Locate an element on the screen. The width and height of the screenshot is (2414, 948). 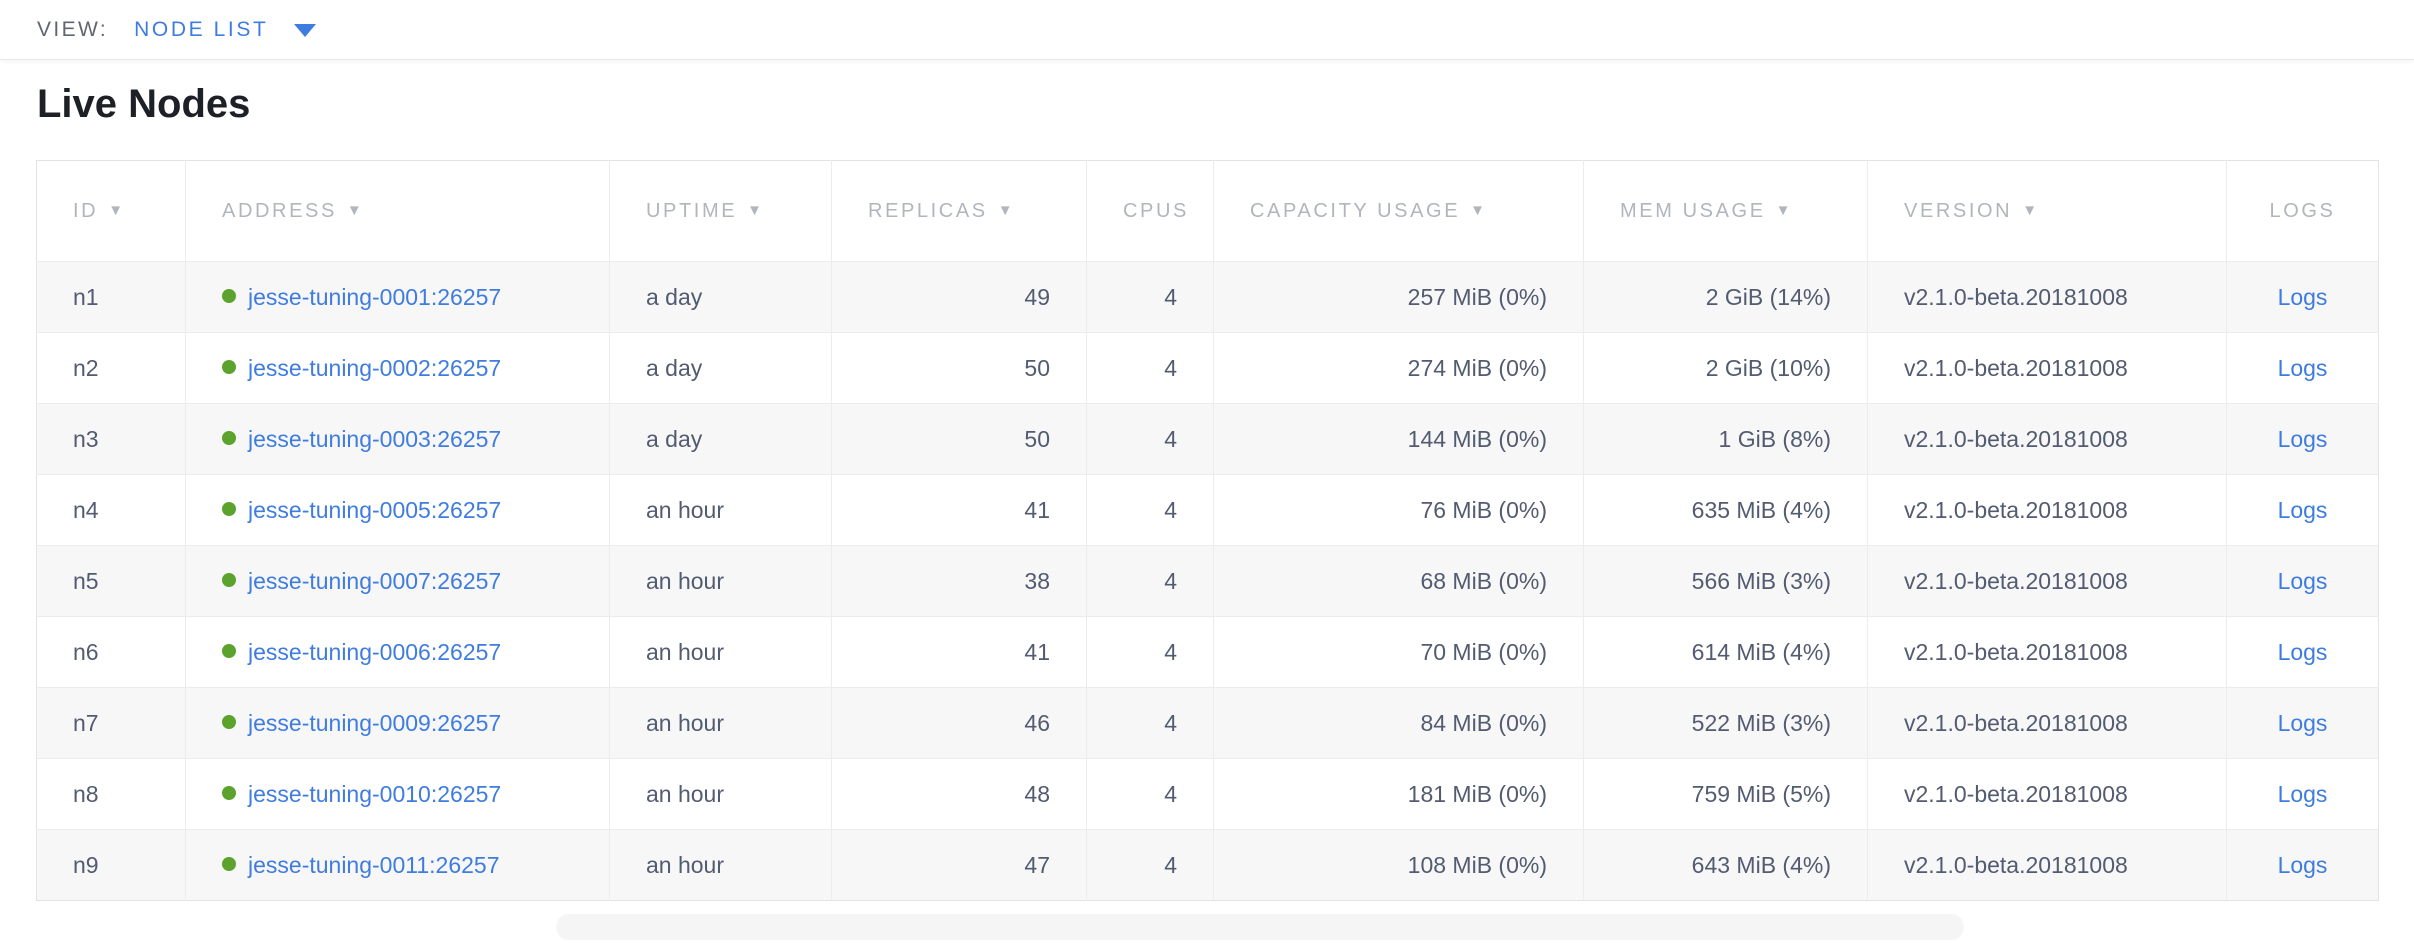
node-address-cell: jesse-tuning-0010:26257 is located at coordinates (397, 794).